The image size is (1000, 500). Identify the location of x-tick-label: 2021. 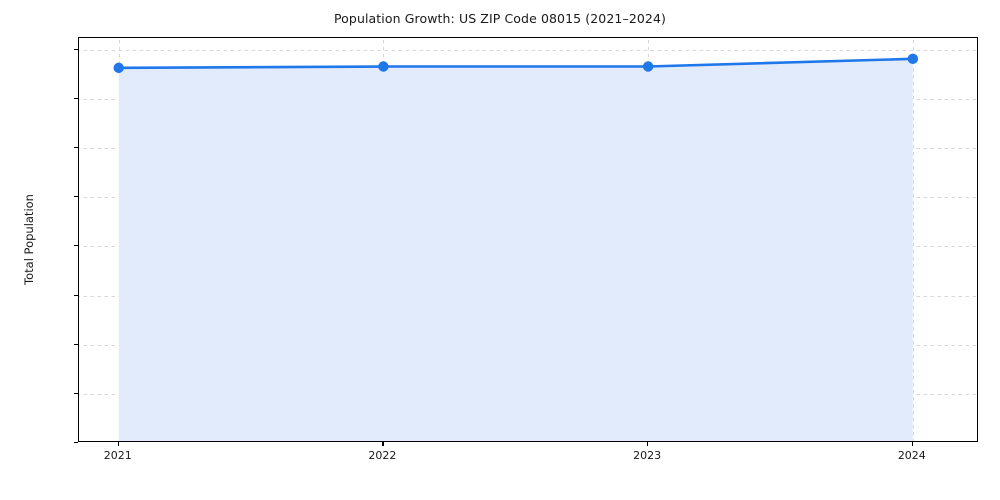
(117, 455).